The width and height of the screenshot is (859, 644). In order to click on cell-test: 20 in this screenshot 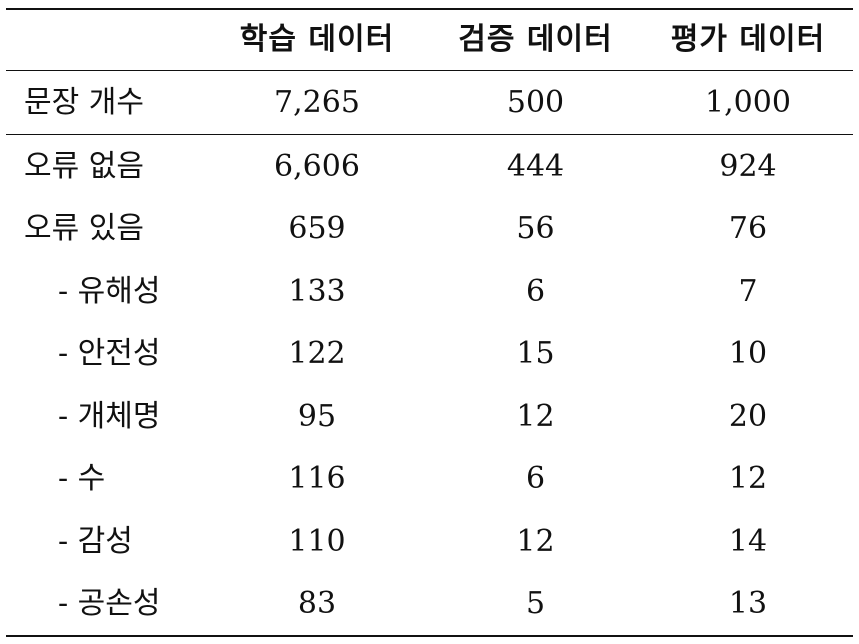, I will do `click(748, 416)`.